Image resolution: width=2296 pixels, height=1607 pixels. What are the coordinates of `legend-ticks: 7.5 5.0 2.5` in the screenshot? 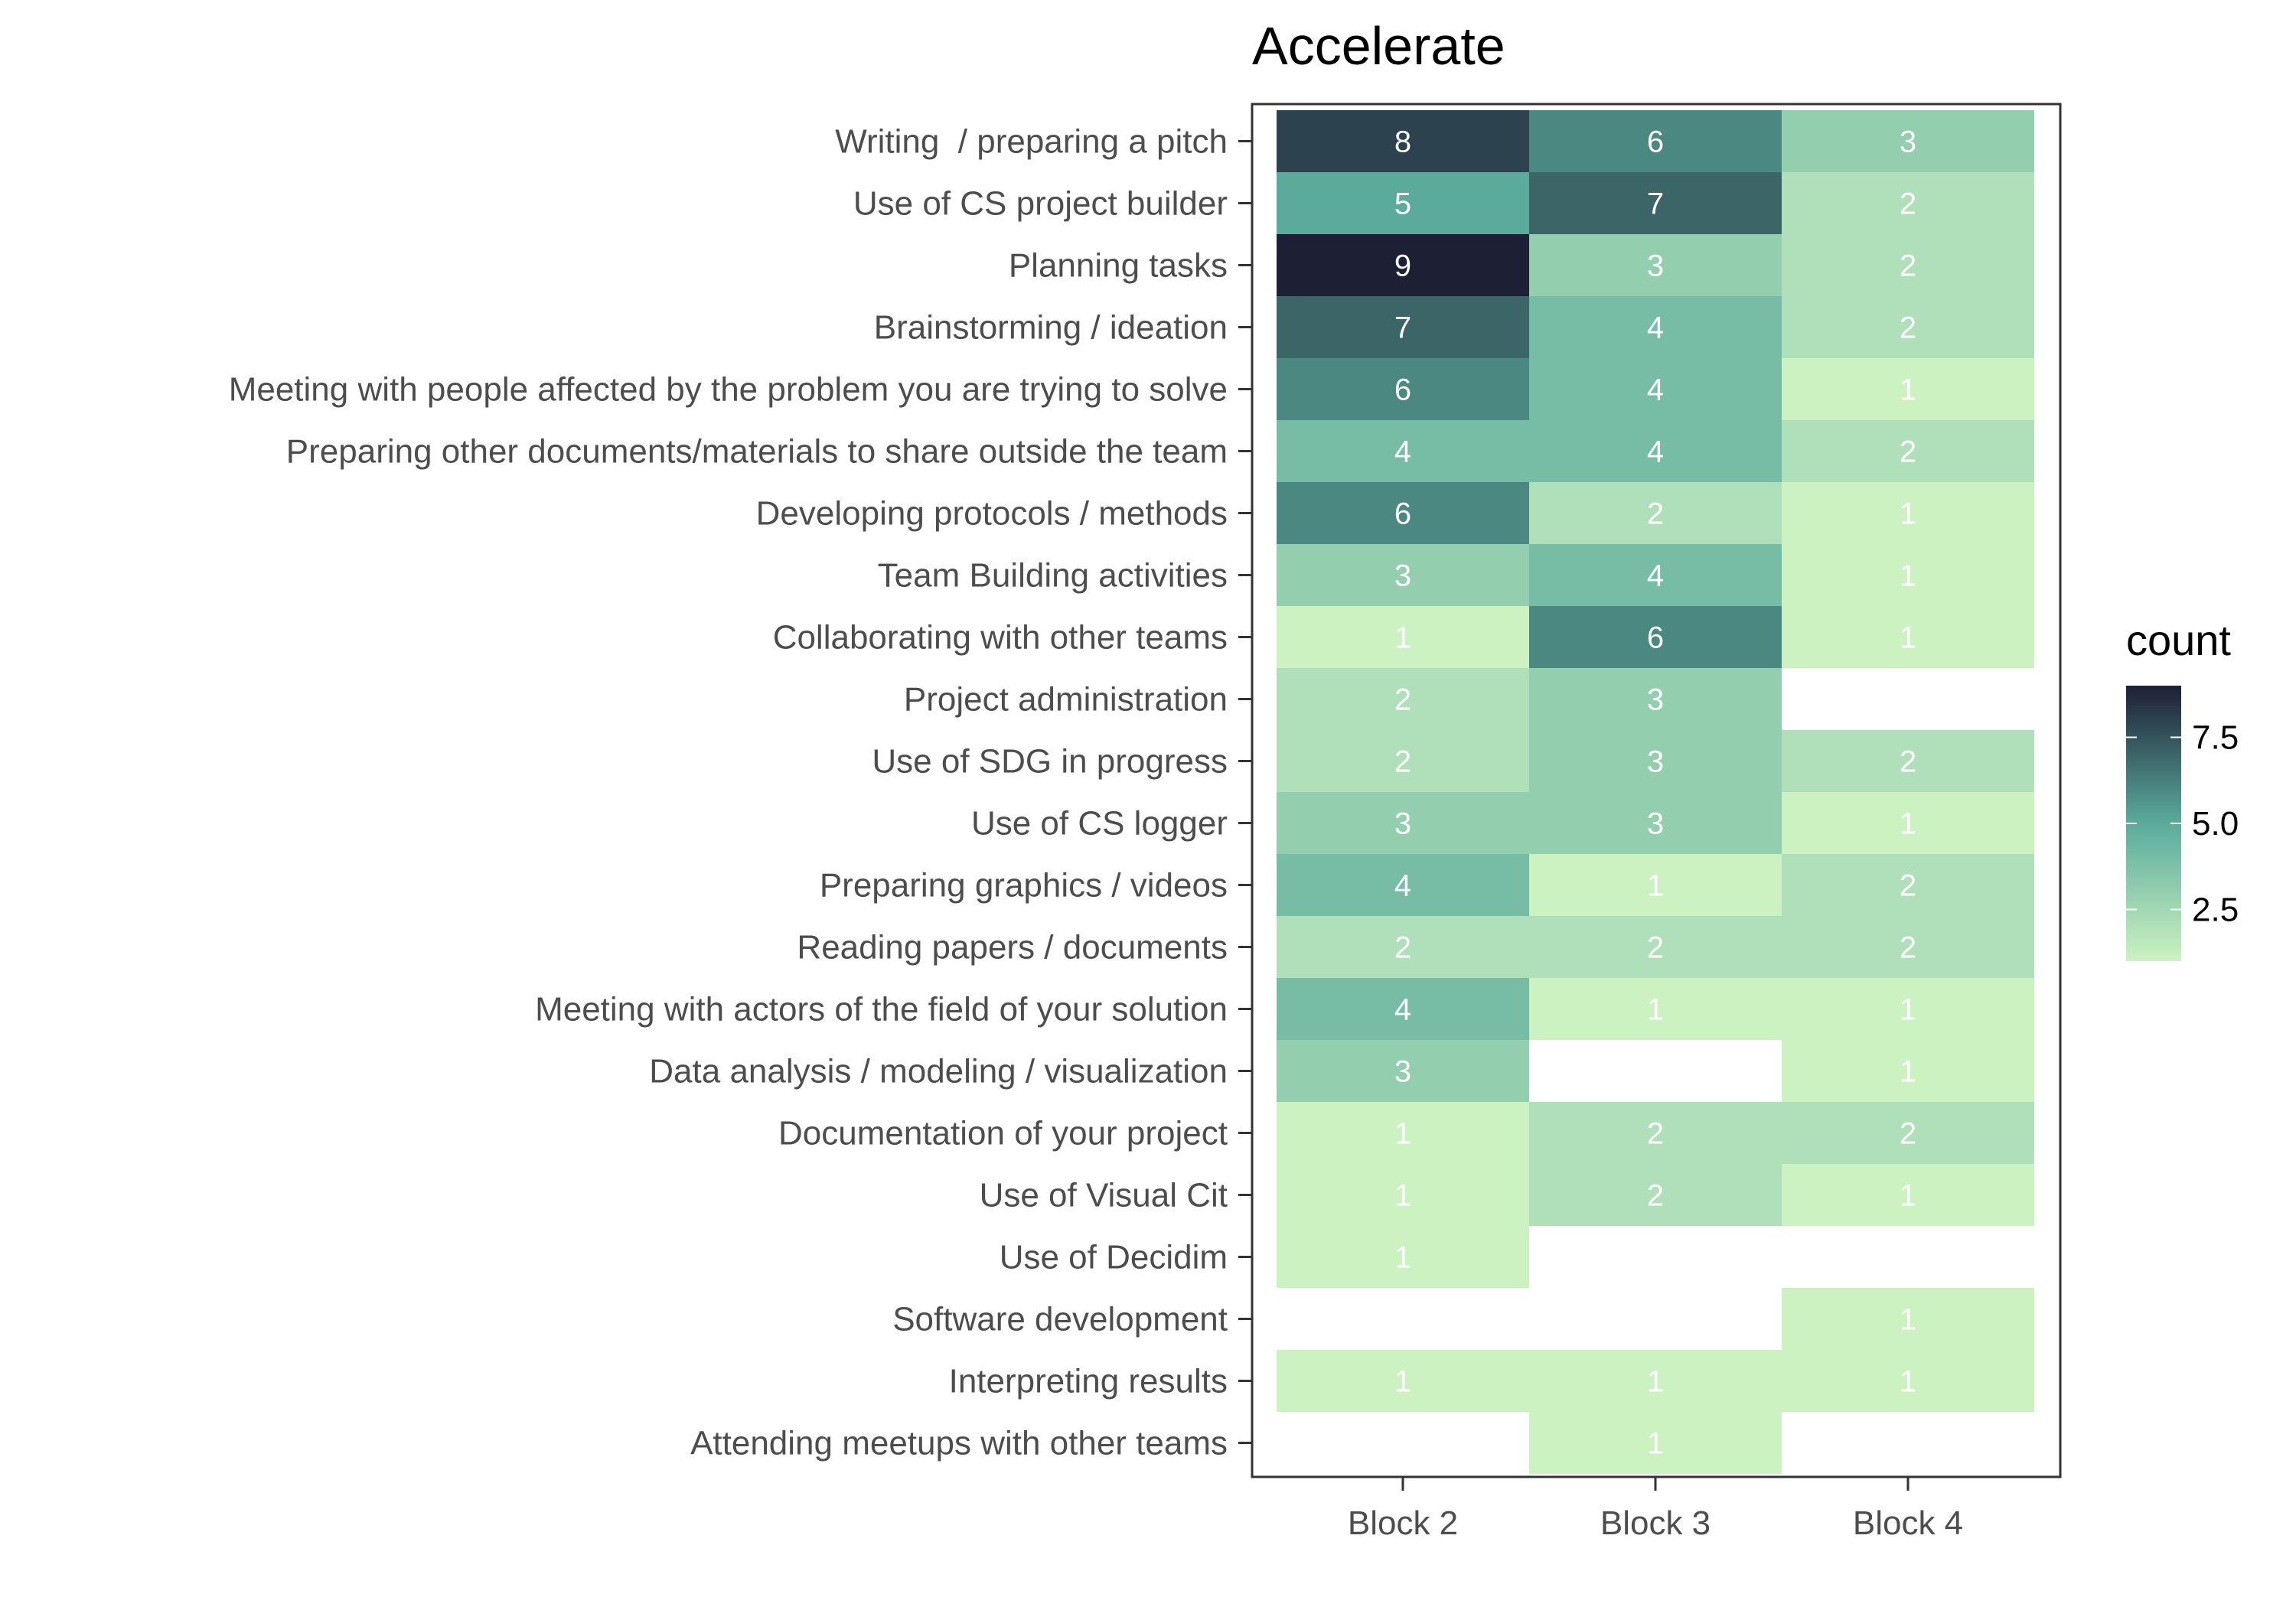 It's located at (2182, 824).